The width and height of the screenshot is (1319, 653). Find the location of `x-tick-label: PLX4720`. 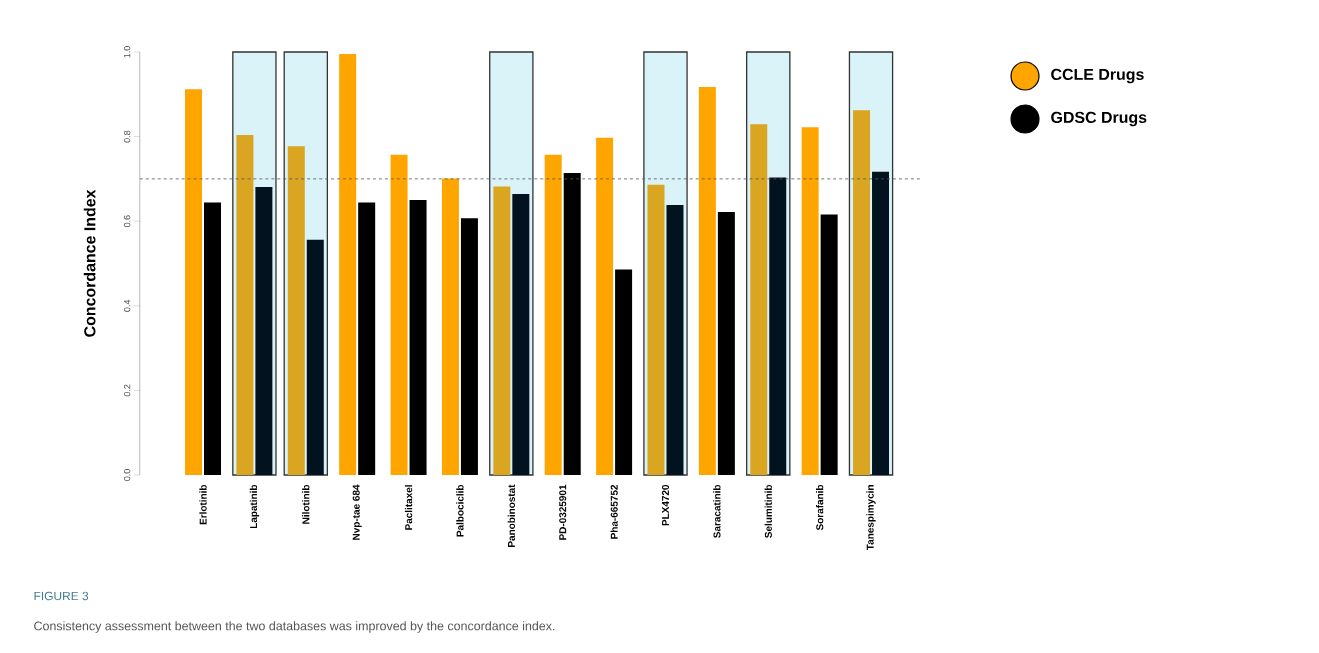

x-tick-label: PLX4720 is located at coordinates (665, 505).